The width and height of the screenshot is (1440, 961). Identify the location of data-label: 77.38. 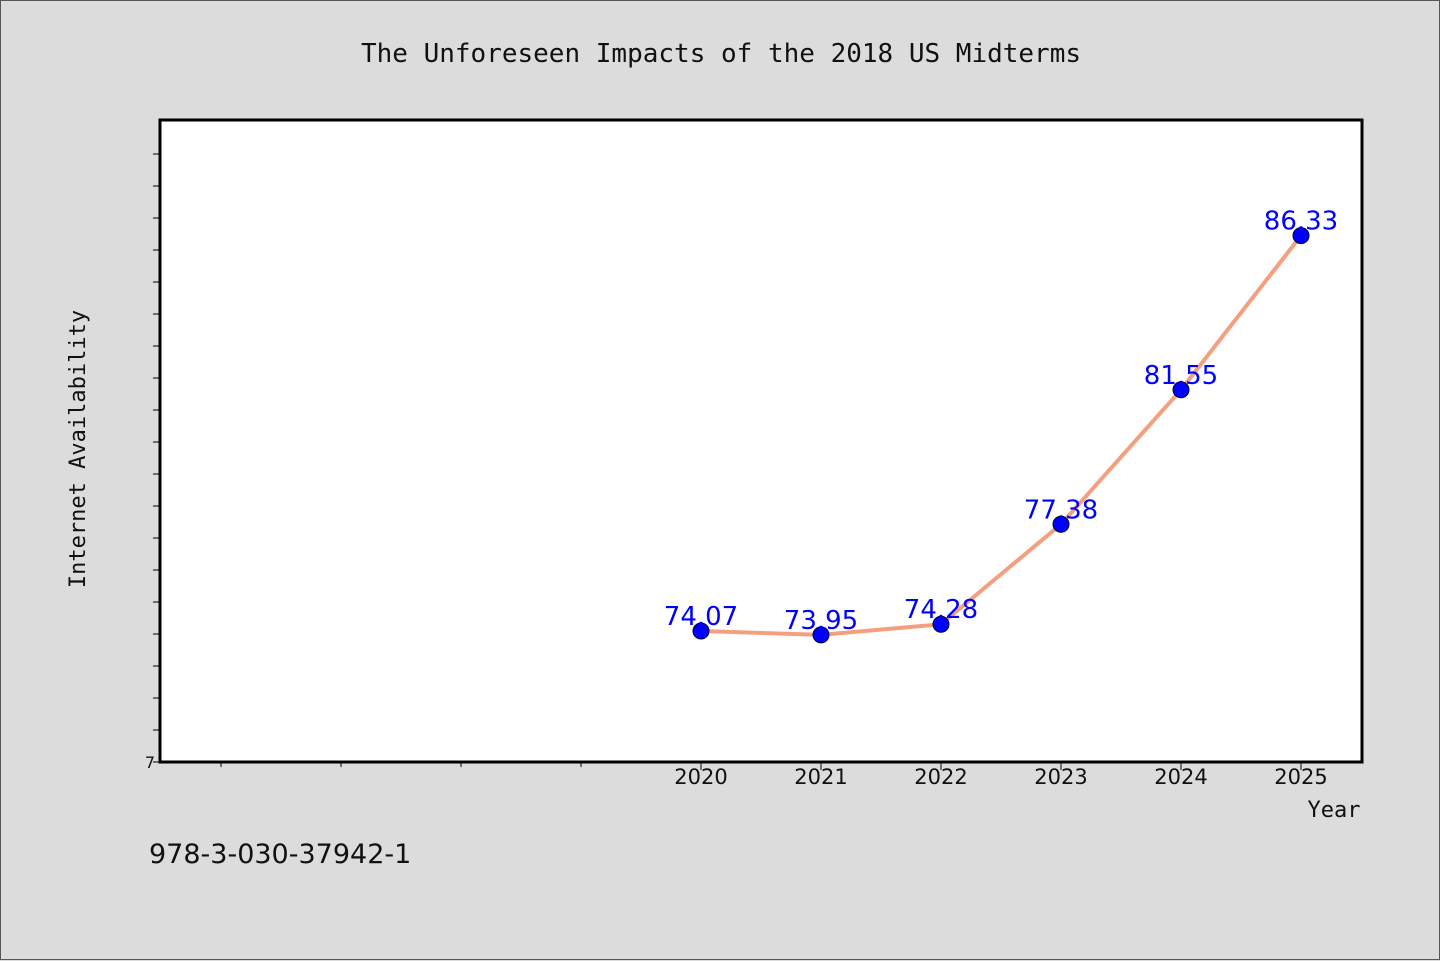
(1061, 510).